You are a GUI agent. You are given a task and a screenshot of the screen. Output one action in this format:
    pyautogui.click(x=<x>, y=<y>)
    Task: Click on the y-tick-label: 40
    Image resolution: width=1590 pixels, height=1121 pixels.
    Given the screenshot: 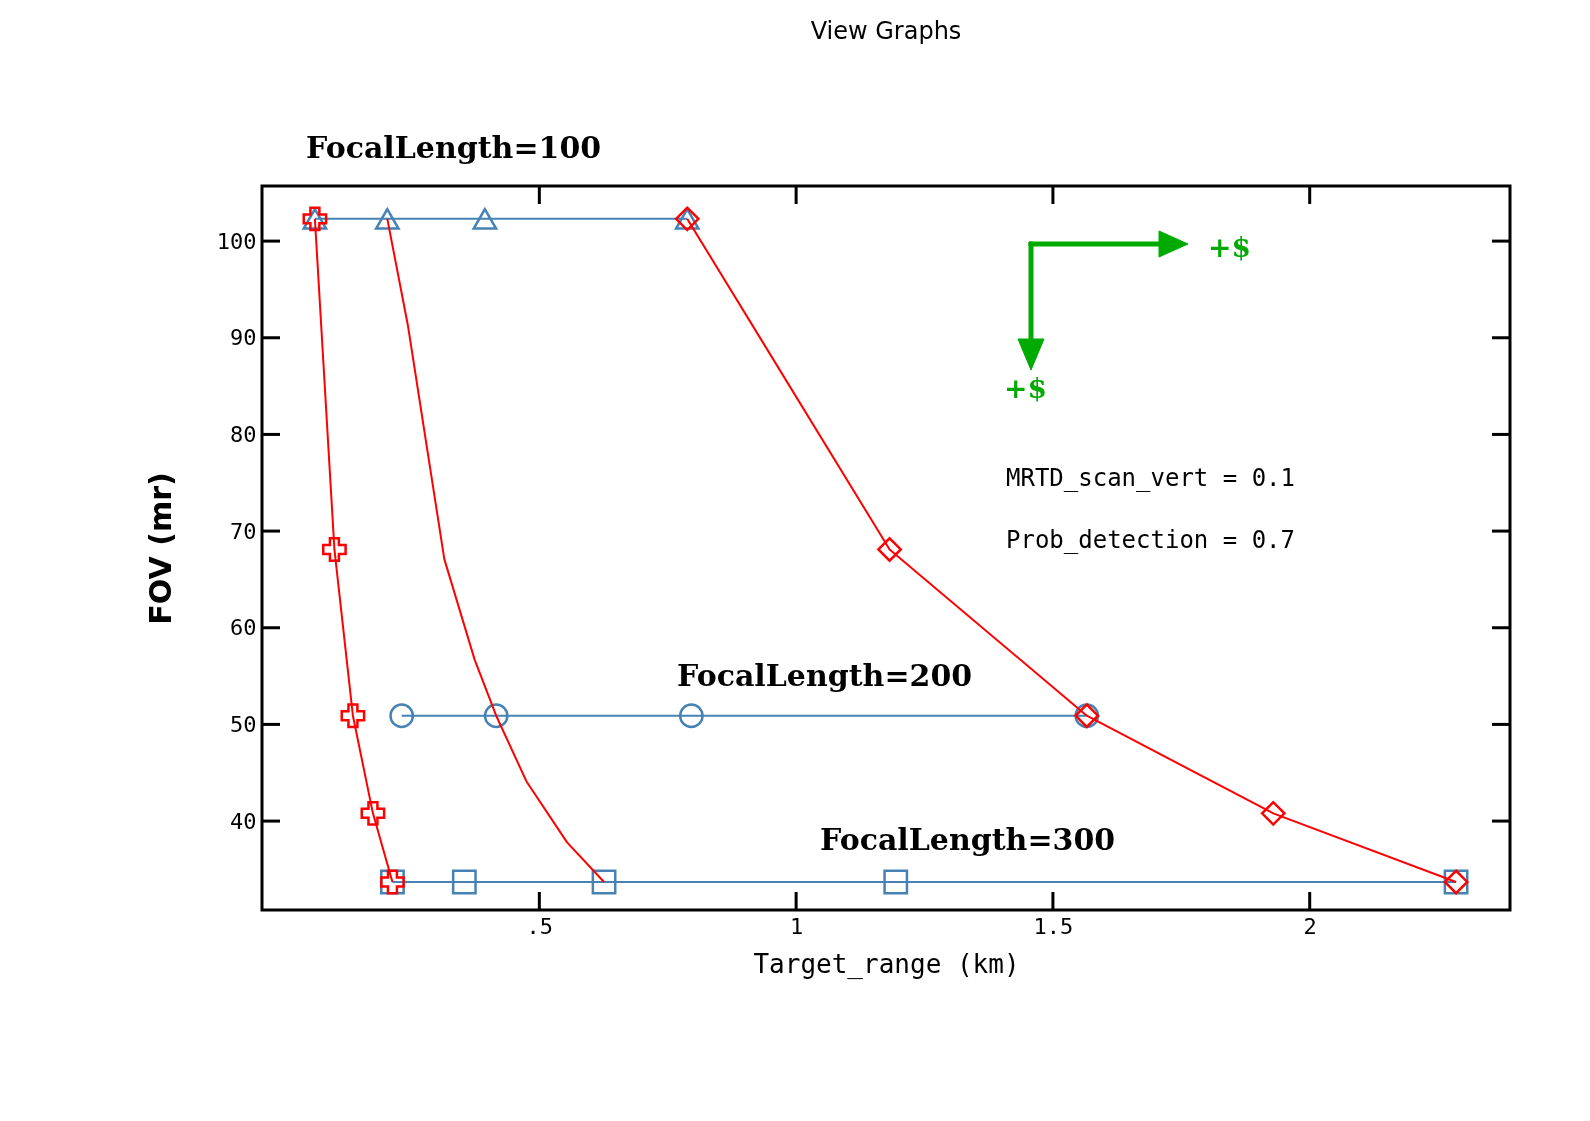 What is the action you would take?
    pyautogui.click(x=243, y=821)
    